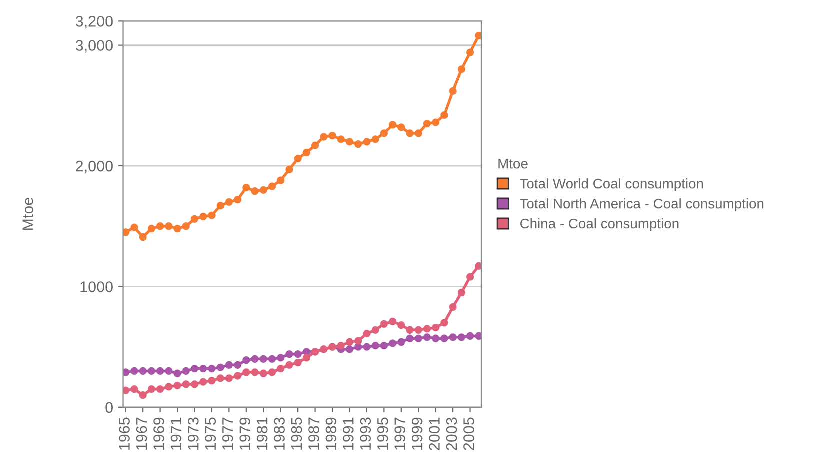 The height and width of the screenshot is (471, 833). What do you see at coordinates (279, 434) in the screenshot?
I see `x-tick-label: 1983` at bounding box center [279, 434].